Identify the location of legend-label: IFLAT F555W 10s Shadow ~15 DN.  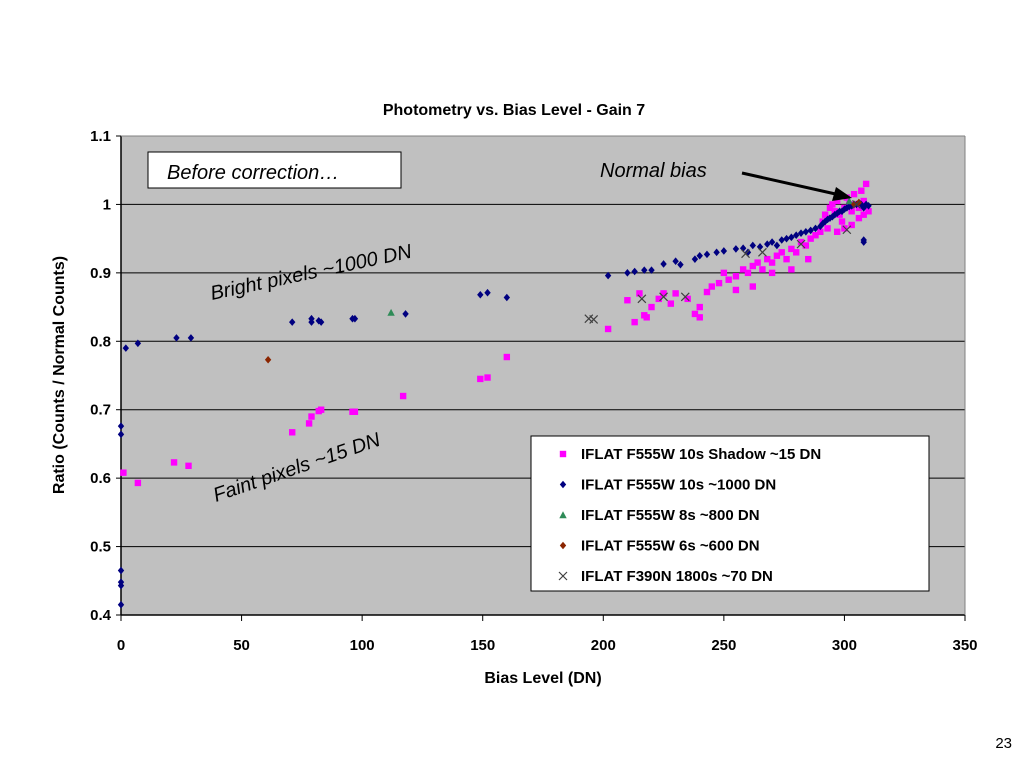
(701, 454).